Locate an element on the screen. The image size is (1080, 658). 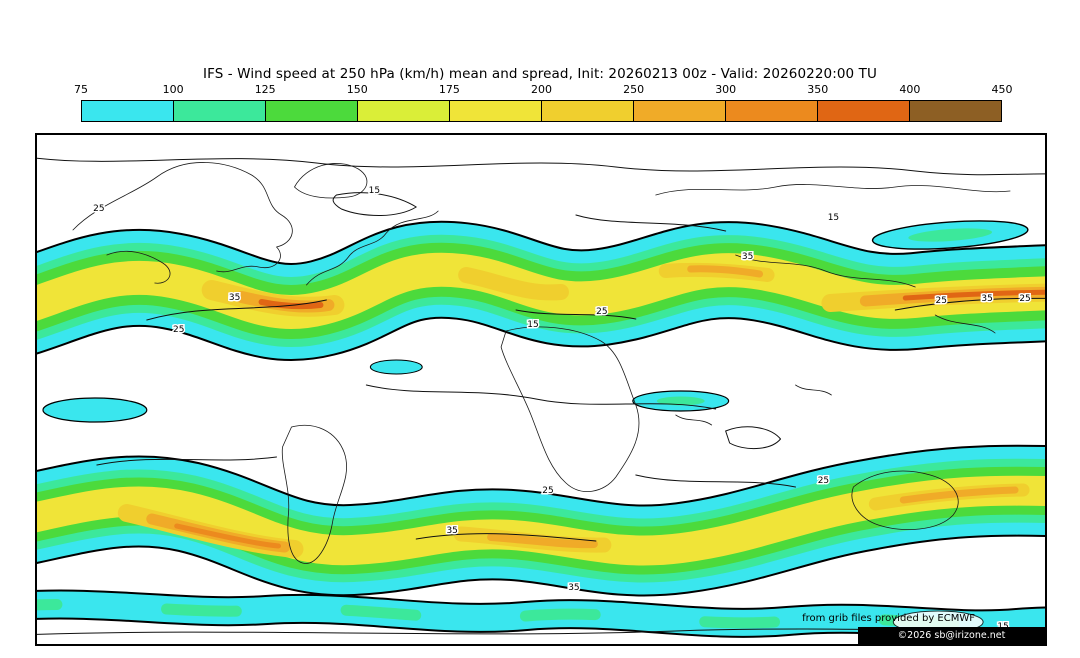
colorbar-tick-label: 400 is located at coordinates (910, 89).